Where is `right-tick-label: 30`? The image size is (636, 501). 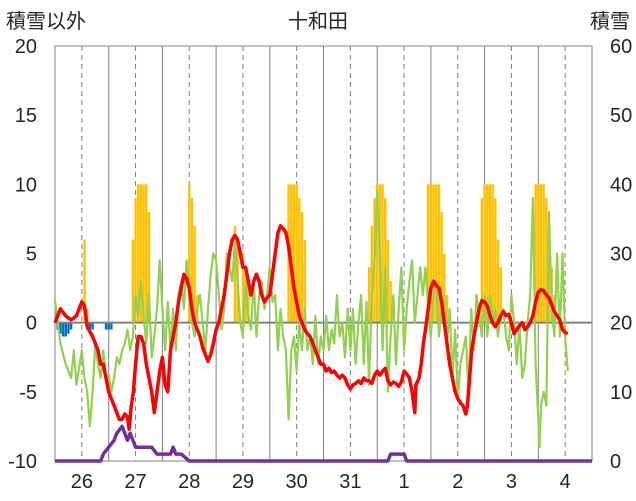
right-tick-label: 30 is located at coordinates (621, 255).